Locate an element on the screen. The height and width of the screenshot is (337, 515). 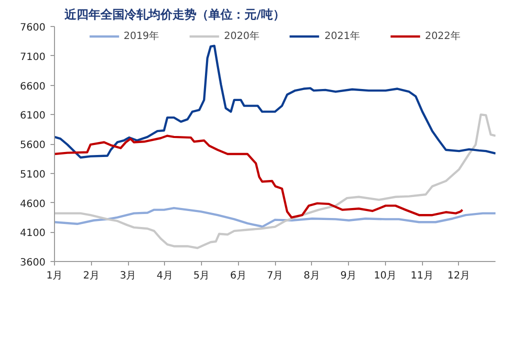
y-tick-label: 5600 is located at coordinates (33, 145).